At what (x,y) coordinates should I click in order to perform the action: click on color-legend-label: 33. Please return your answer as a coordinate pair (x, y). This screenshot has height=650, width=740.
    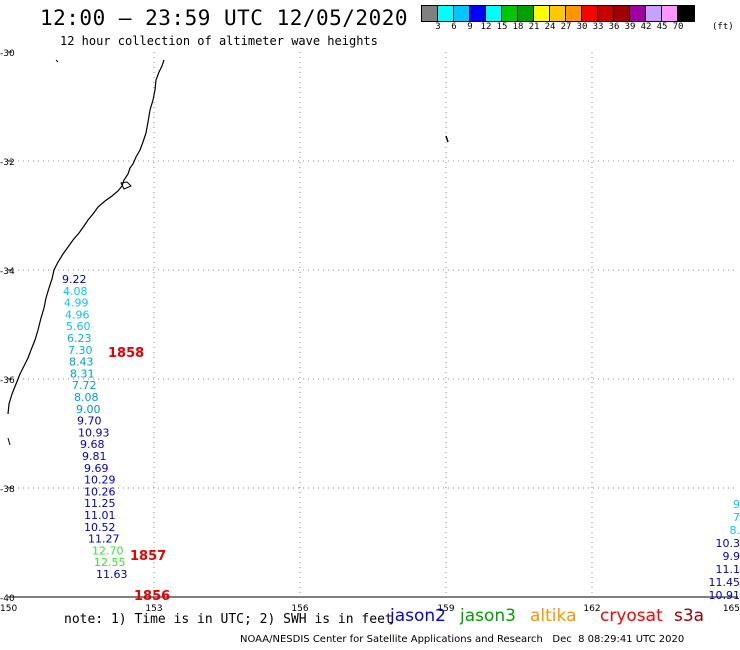
    Looking at the image, I should click on (598, 27).